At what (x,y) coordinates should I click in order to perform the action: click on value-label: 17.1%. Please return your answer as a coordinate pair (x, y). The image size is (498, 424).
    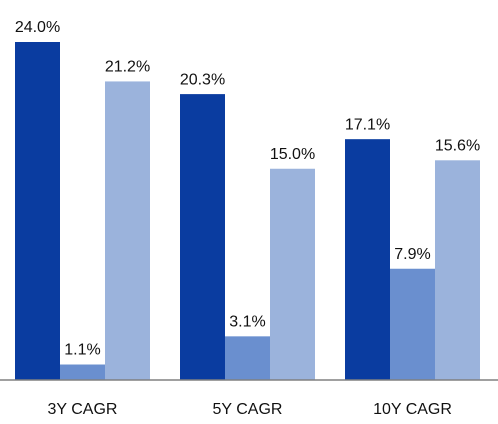
    Looking at the image, I should click on (367, 124).